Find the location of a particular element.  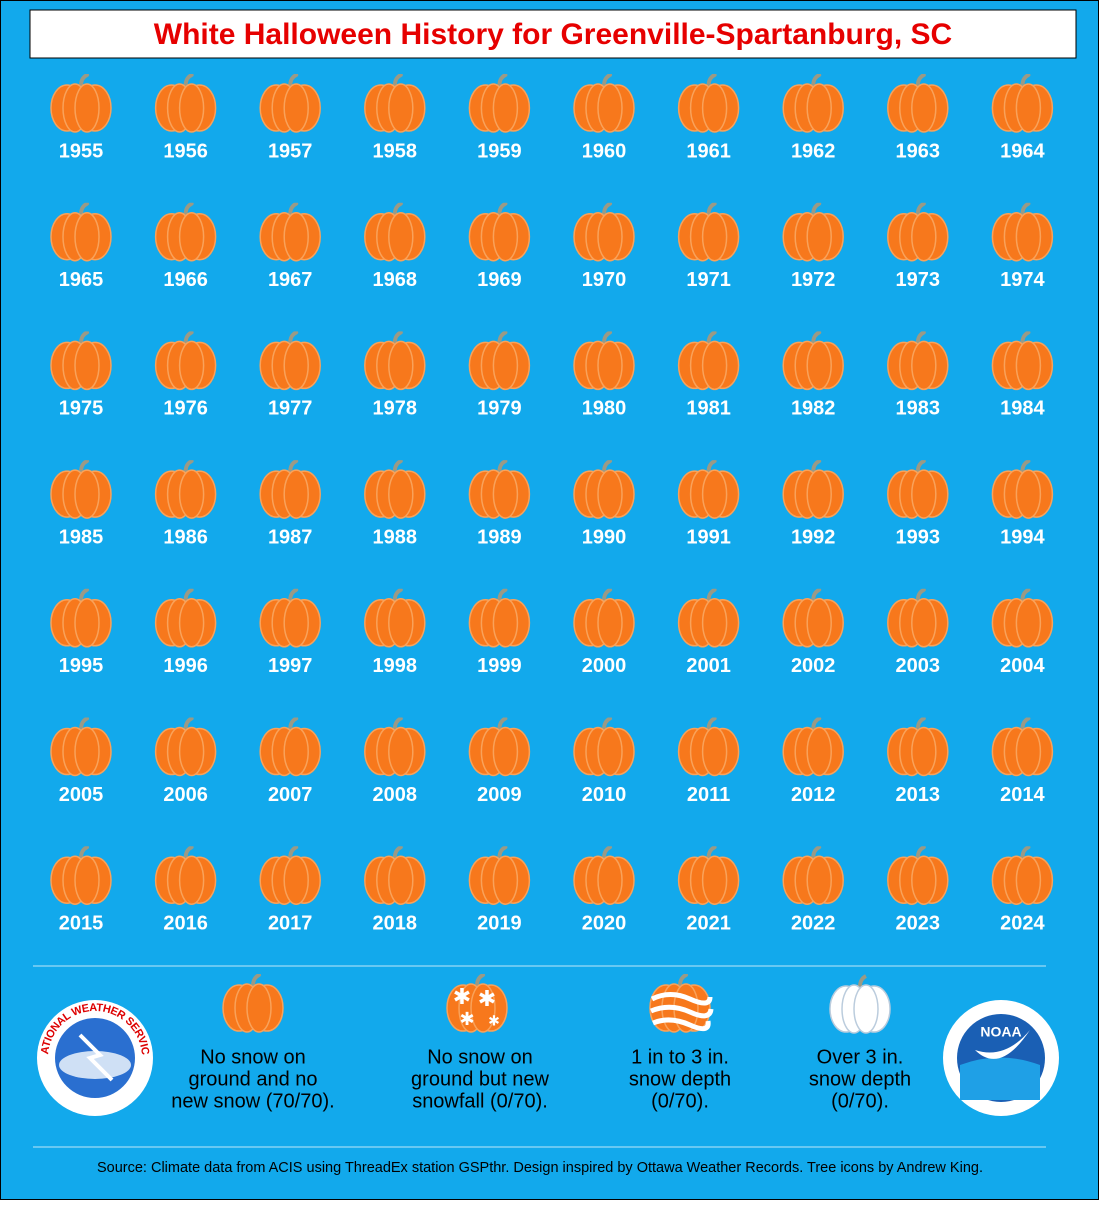

year-label: 1963 is located at coordinates (918, 151).